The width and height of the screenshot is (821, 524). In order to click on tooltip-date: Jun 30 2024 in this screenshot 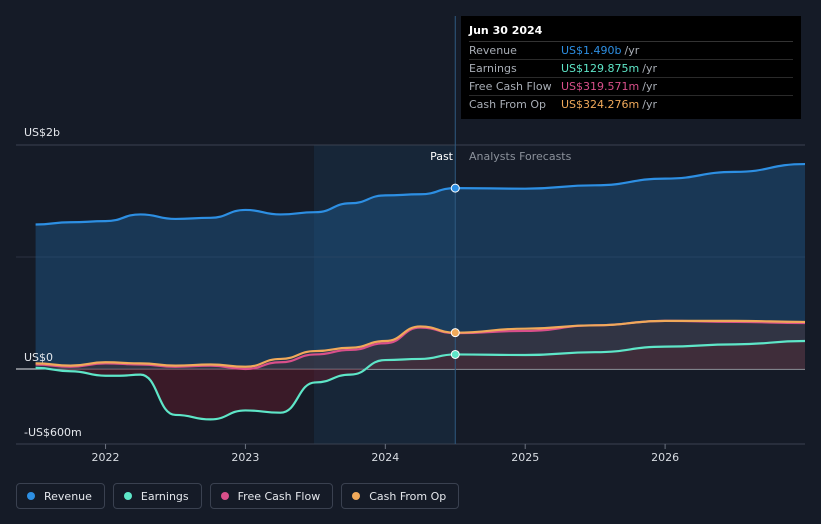, I will do `click(631, 33)`.